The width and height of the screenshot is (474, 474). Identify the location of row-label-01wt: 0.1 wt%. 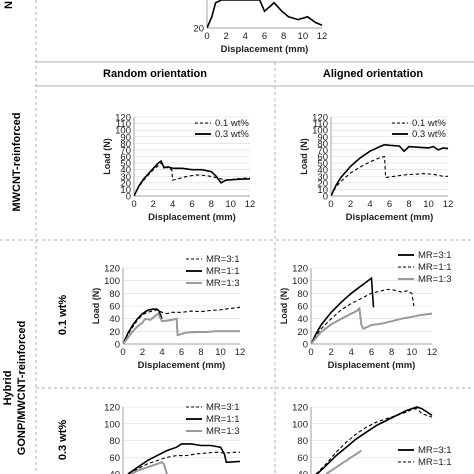
(63, 315).